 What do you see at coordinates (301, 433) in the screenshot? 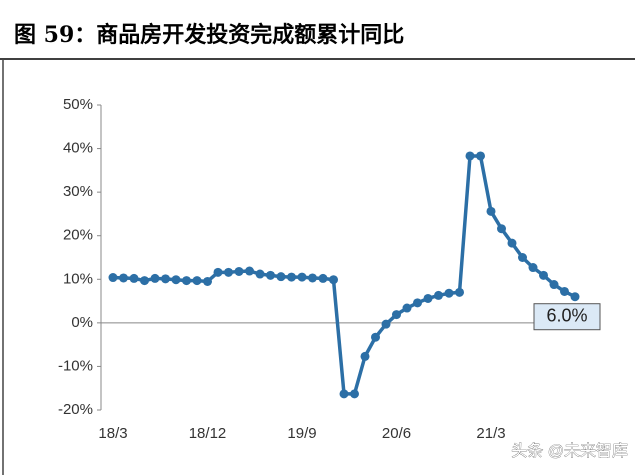
I see `x-tick-label: 19/9` at bounding box center [301, 433].